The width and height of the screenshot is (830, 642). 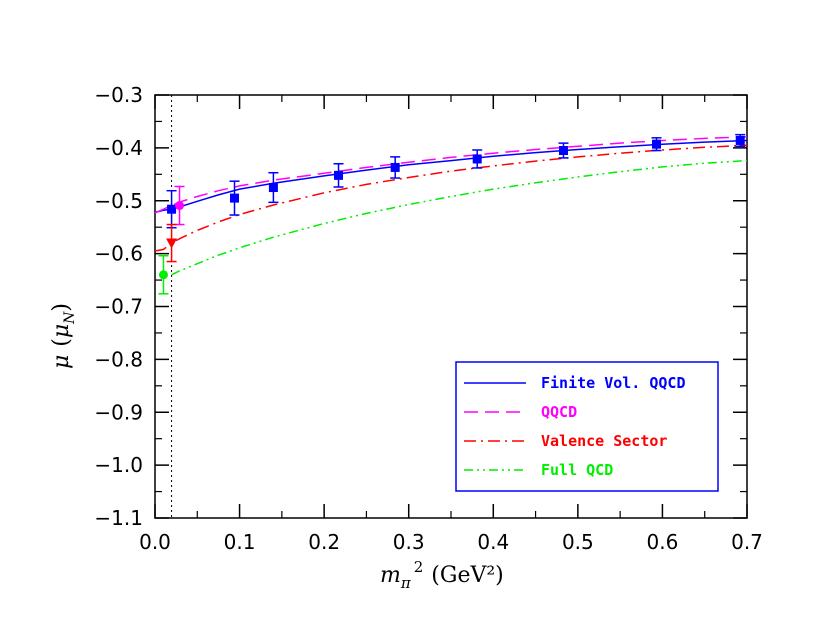 I want to click on y-tick-label: −0.9, so click(x=118, y=412).